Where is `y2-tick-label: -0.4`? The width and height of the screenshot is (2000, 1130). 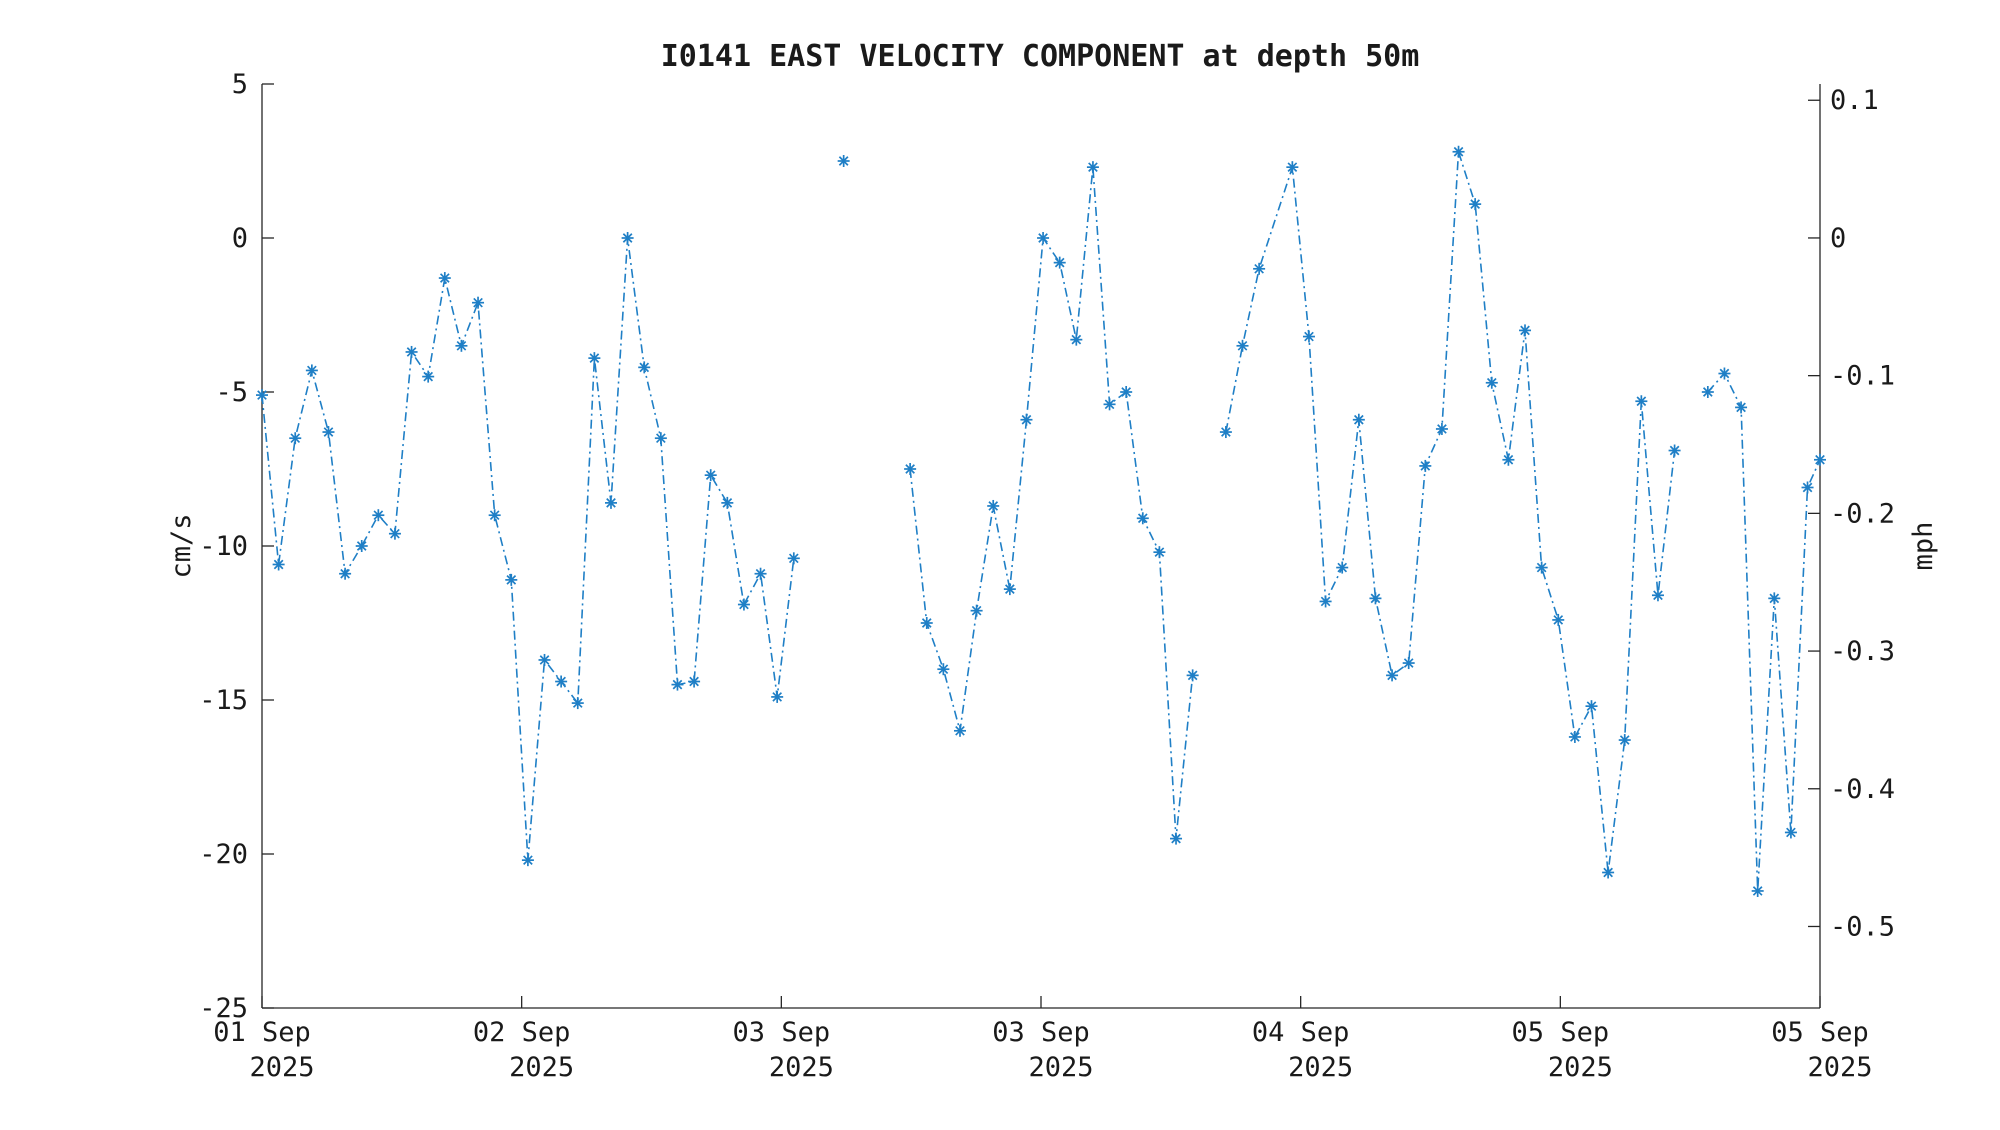 y2-tick-label: -0.4 is located at coordinates (1862, 789).